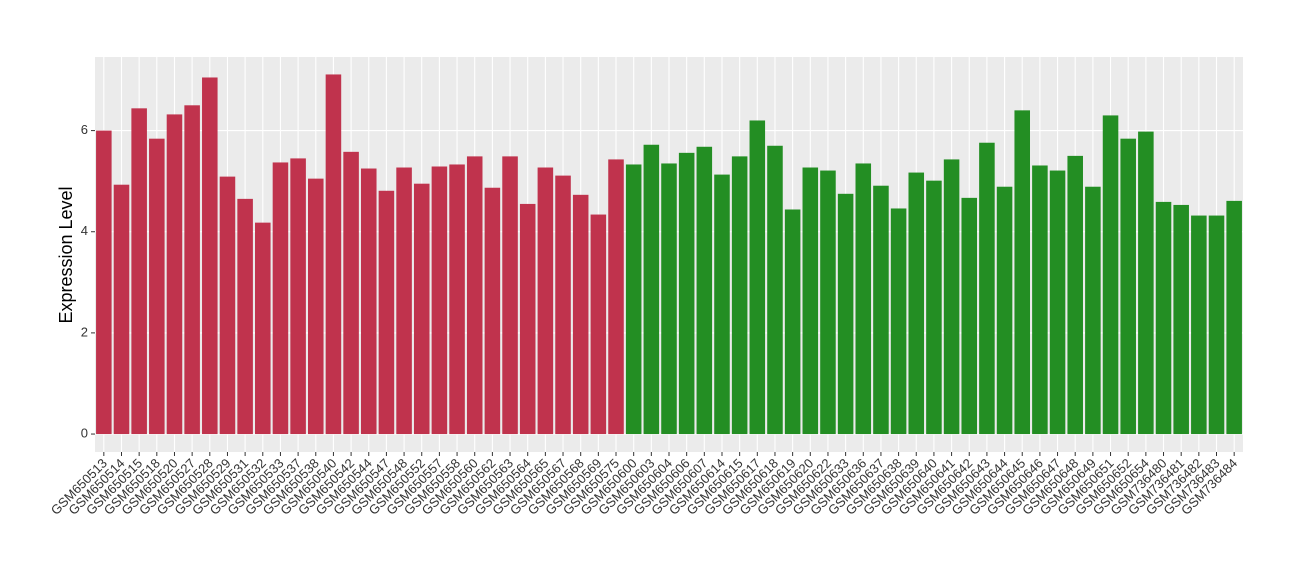 This screenshot has width=1300, height=580. I want to click on y-tick-label: 4, so click(84, 230).